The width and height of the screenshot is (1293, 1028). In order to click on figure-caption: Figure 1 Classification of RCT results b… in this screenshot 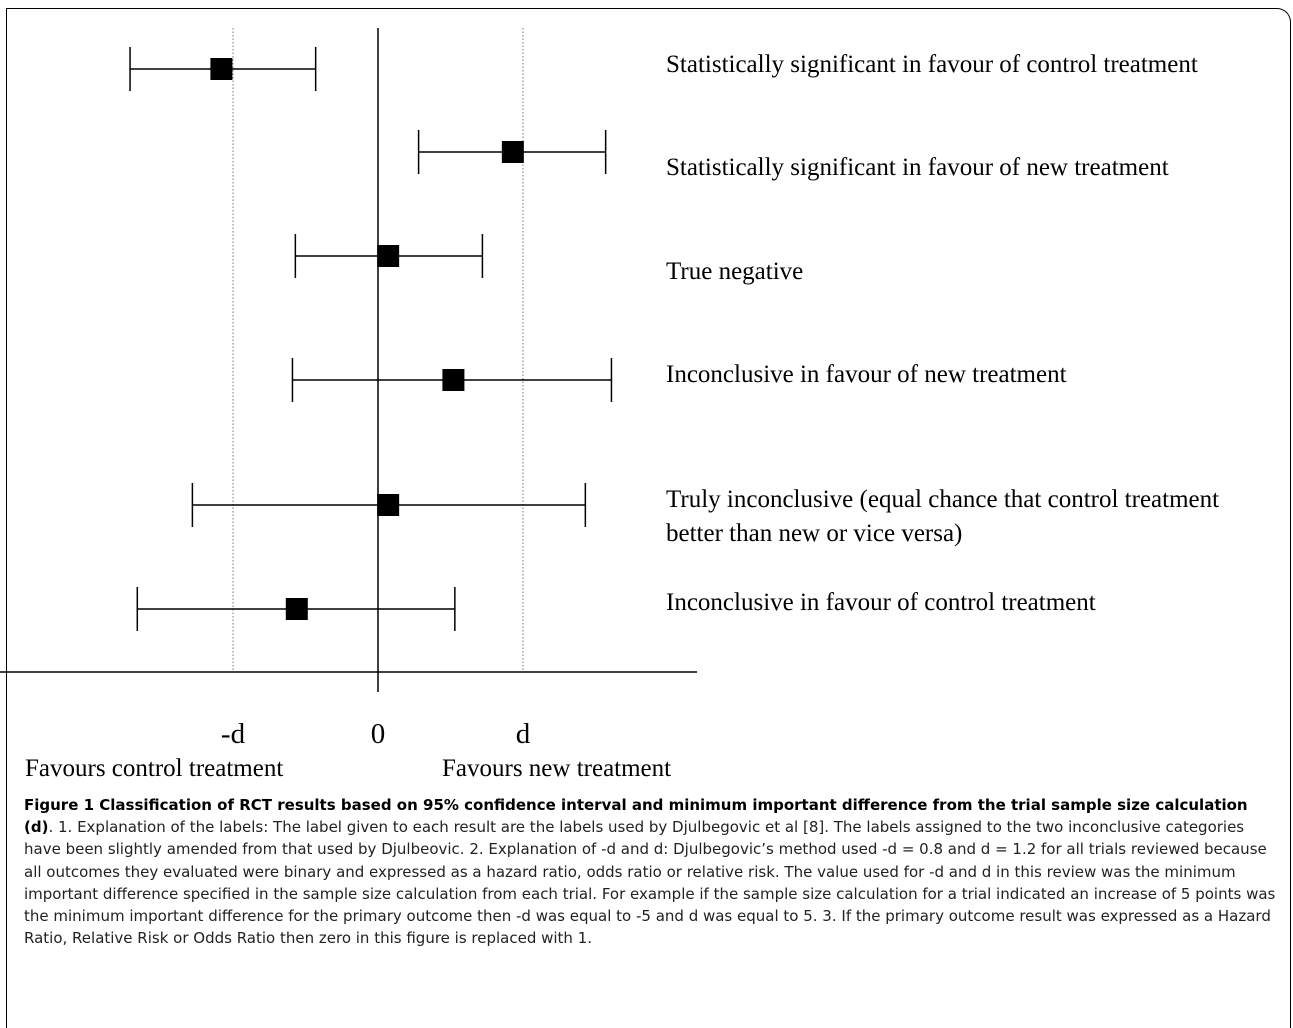, I will do `click(651, 871)`.